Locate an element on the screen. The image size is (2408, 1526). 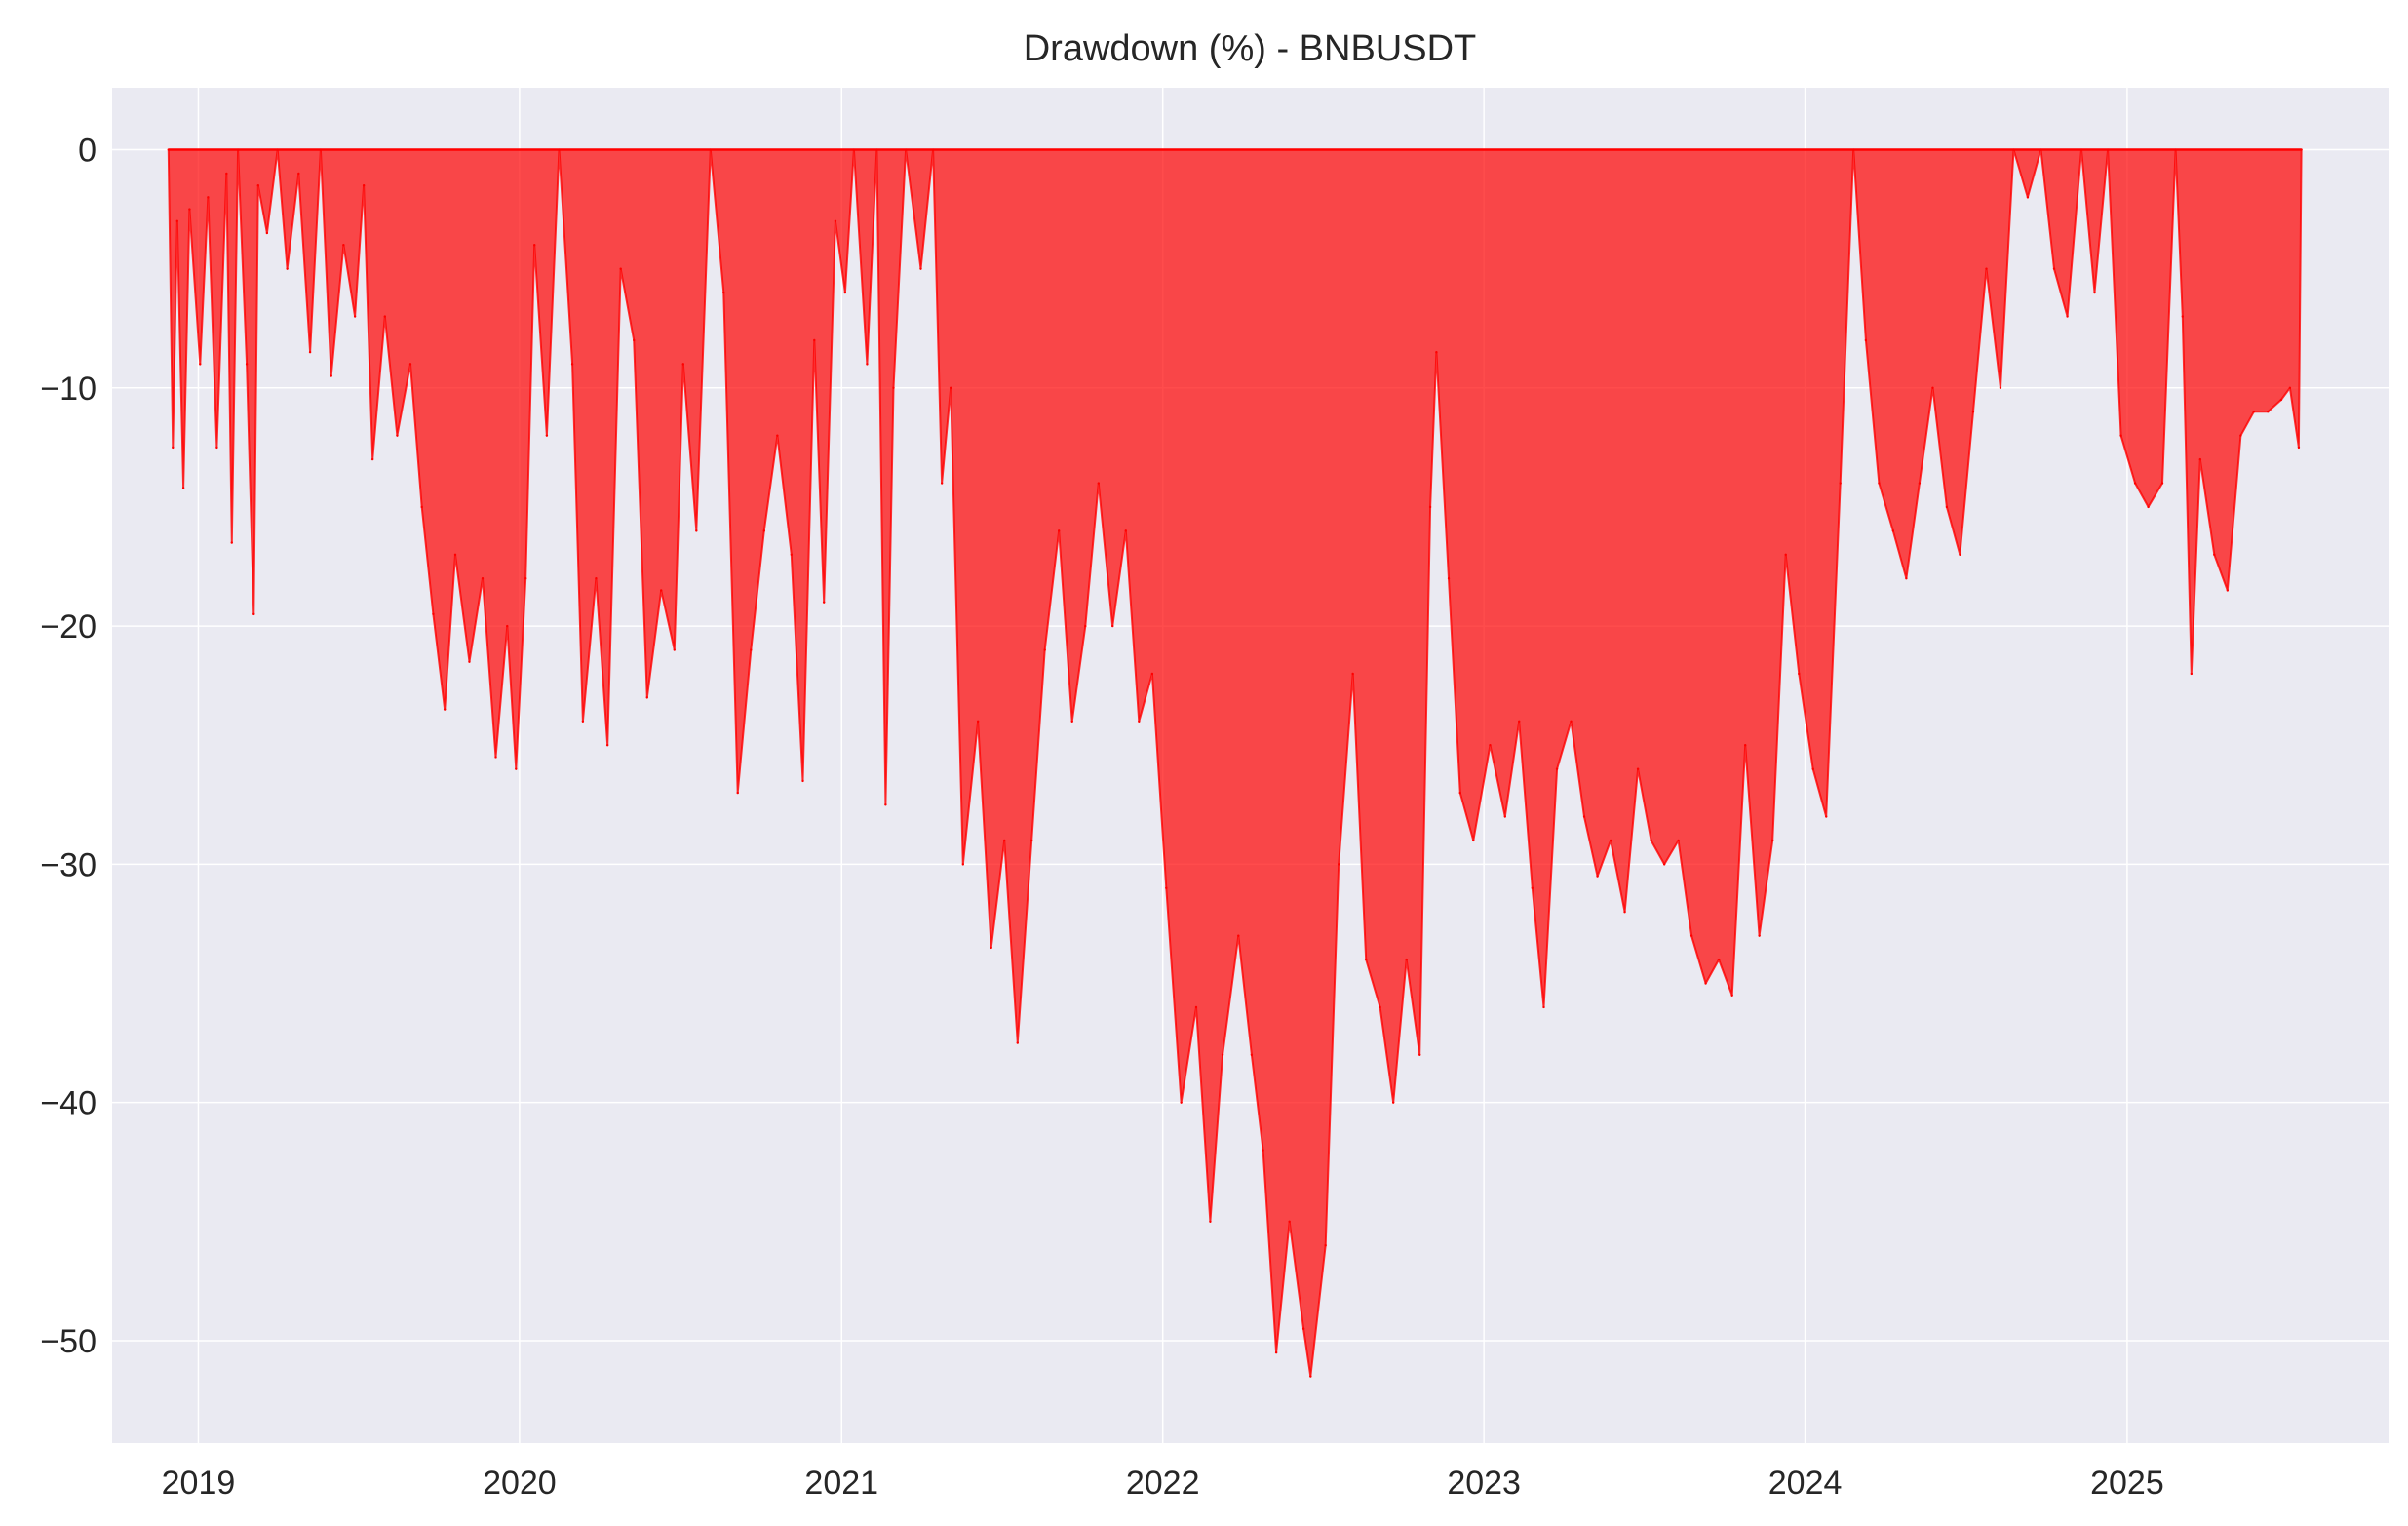
x-tick-label: 2019 is located at coordinates (199, 1484).